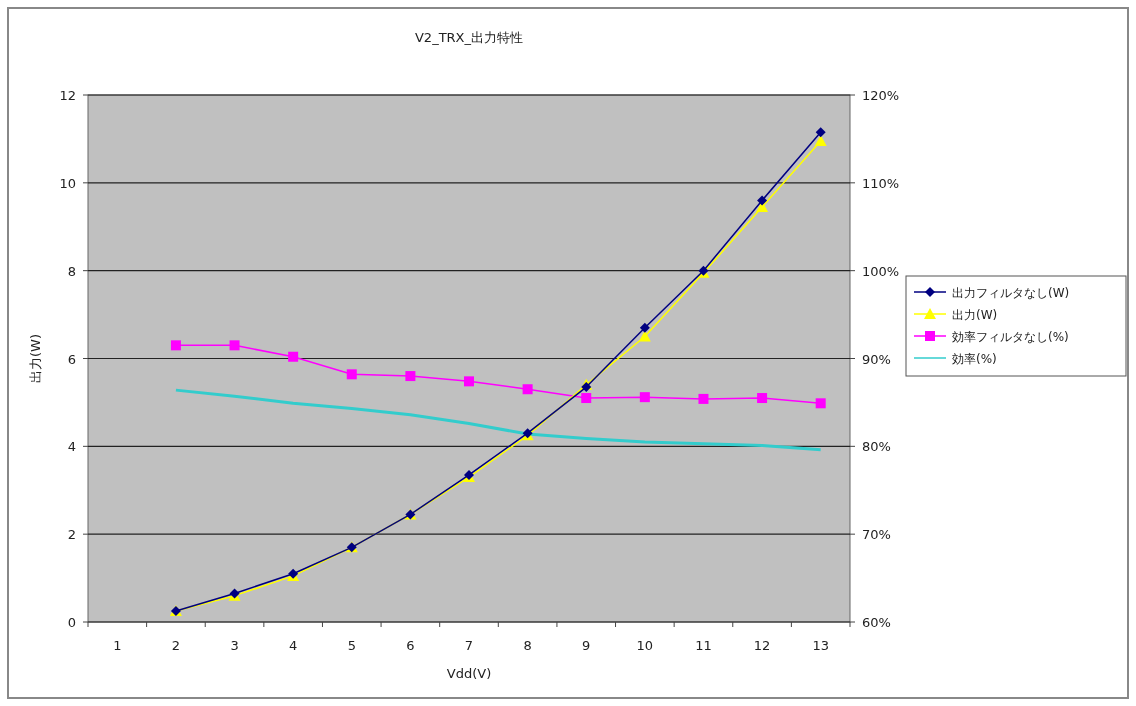  I want to click on x-tick-label: 4, so click(293, 645).